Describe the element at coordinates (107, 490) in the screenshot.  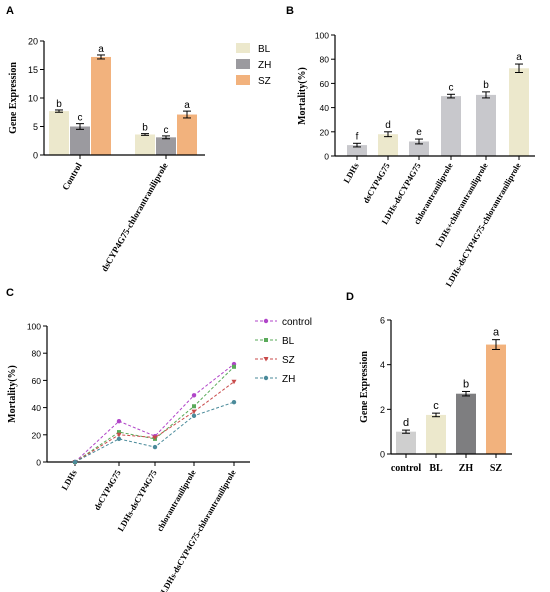
I see `panel-c-xtick-label: dsCYP4G75` at that location.